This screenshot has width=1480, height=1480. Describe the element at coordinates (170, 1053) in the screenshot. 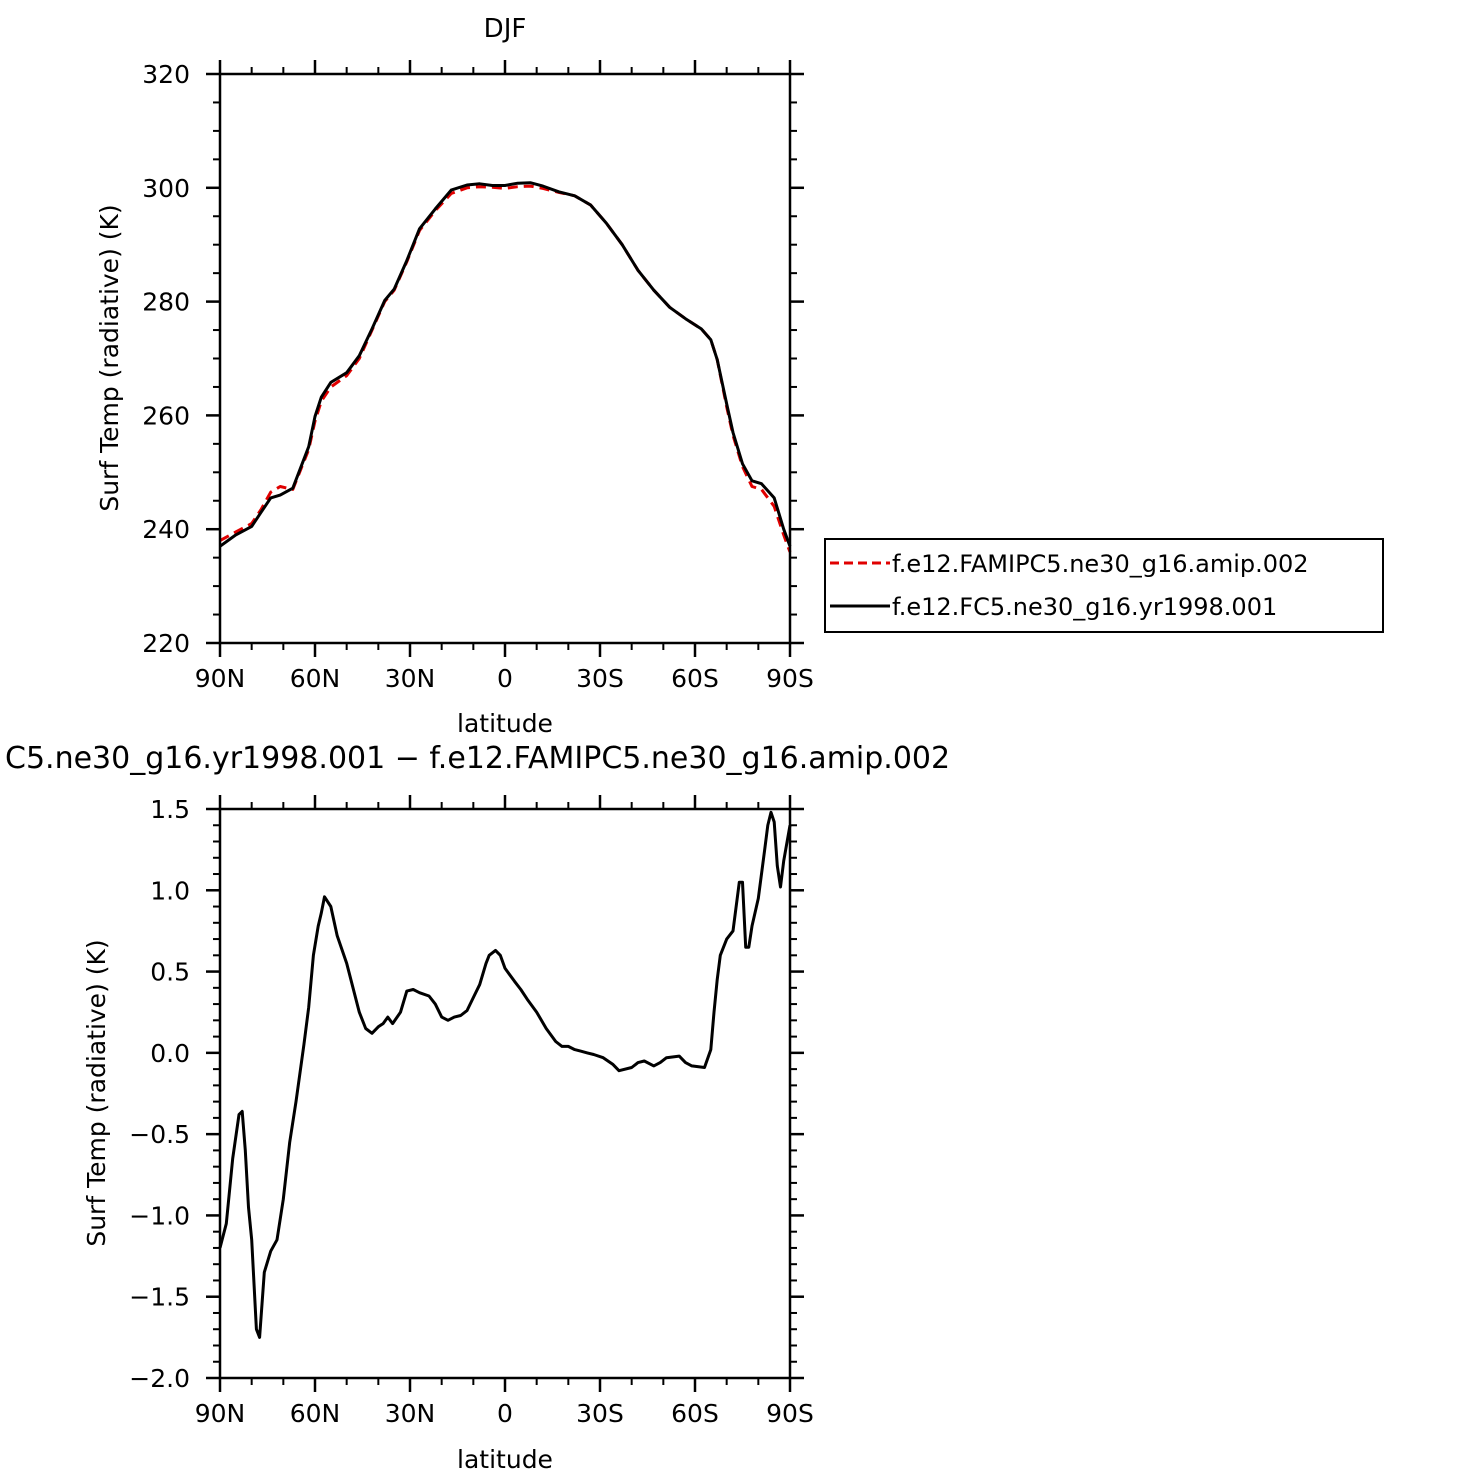

I see `y-tick-label: 0.0` at that location.